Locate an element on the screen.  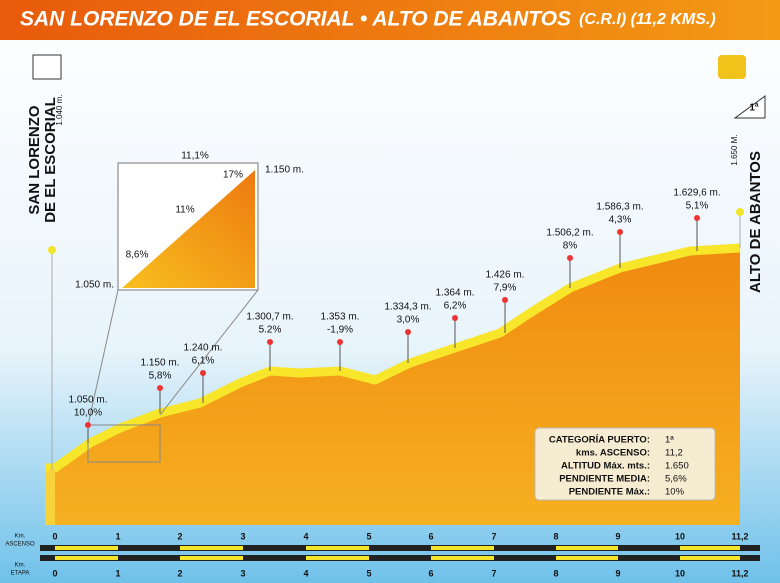
waypoint-altitude: 1.150 m. is located at coordinates (160, 363).